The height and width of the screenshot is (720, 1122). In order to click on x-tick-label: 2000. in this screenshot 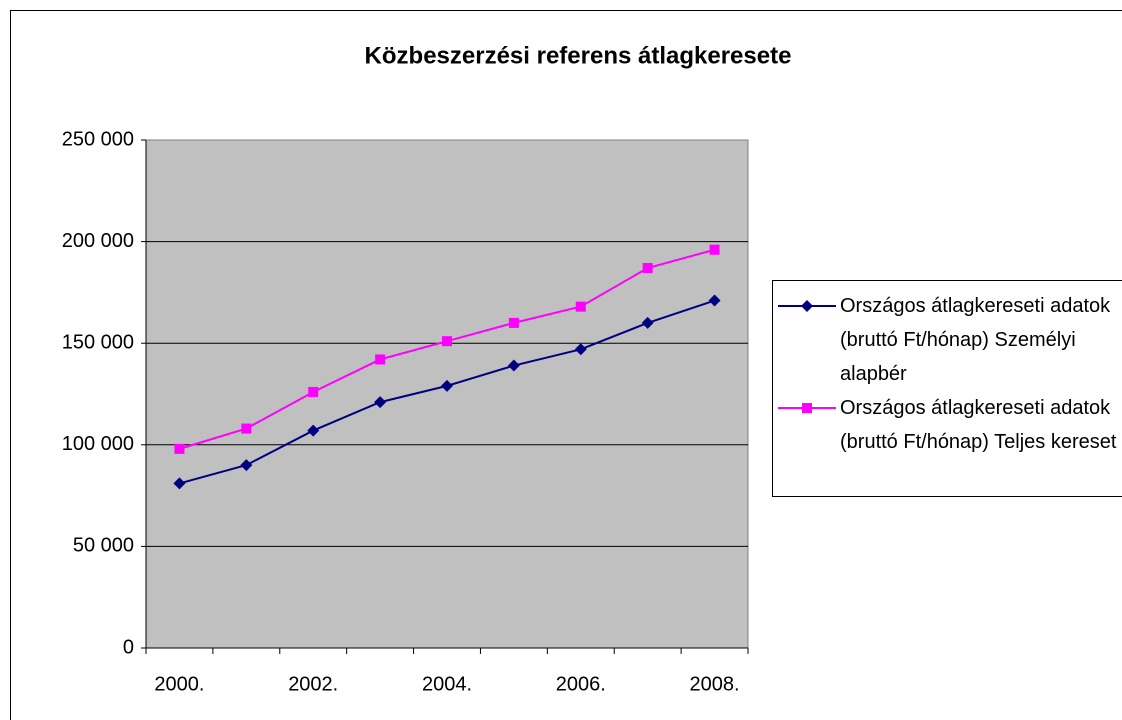, I will do `click(179, 684)`.